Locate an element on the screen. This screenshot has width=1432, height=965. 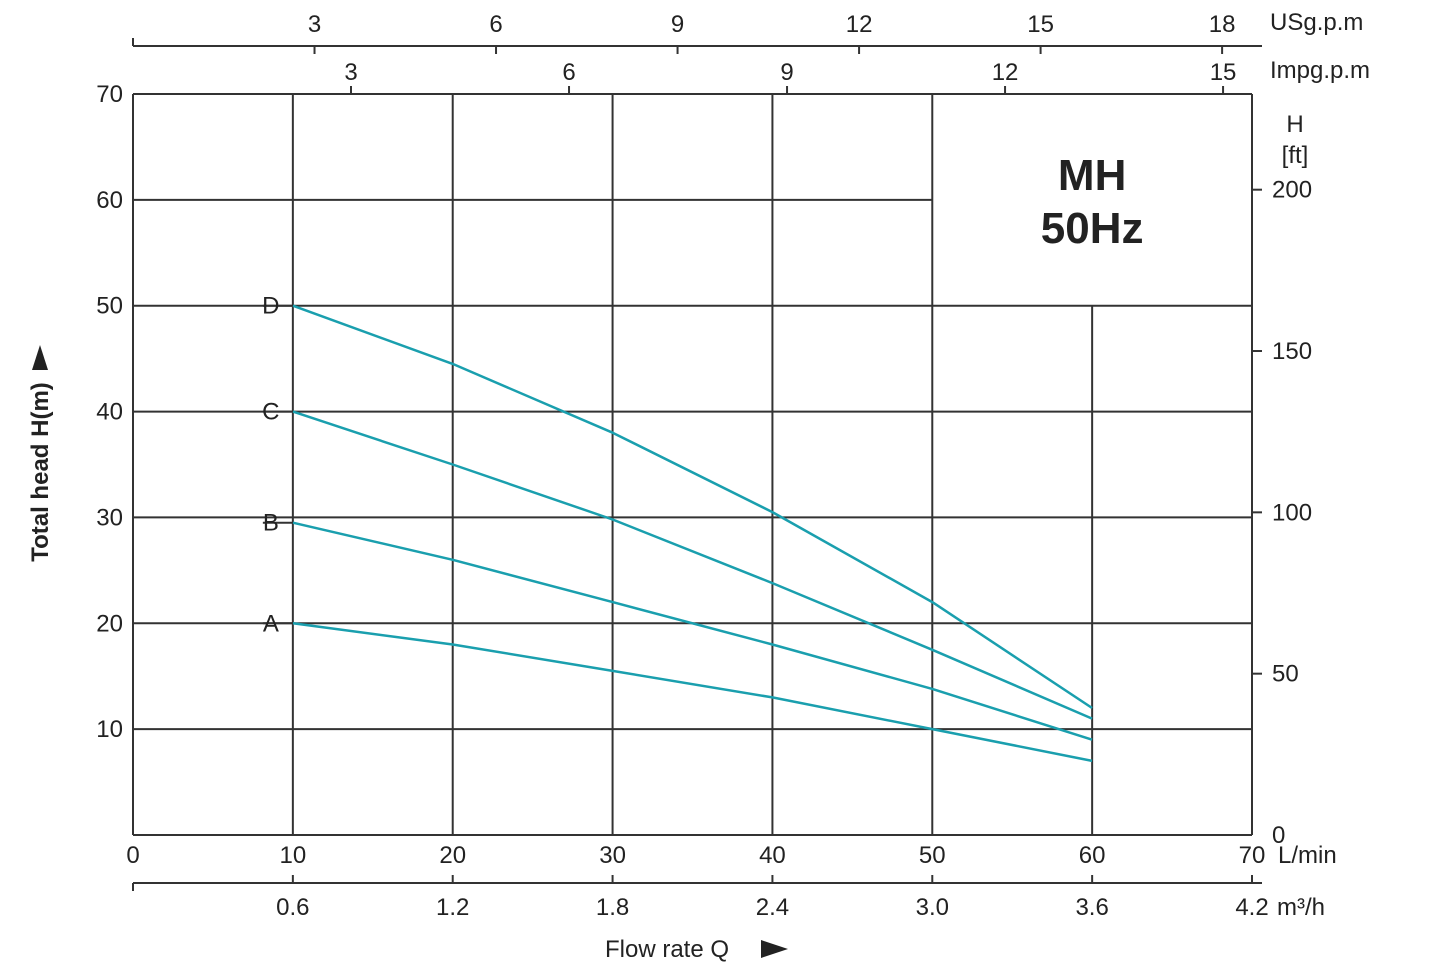
ft-tick-label-1: 50 is located at coordinates (1285, 674).